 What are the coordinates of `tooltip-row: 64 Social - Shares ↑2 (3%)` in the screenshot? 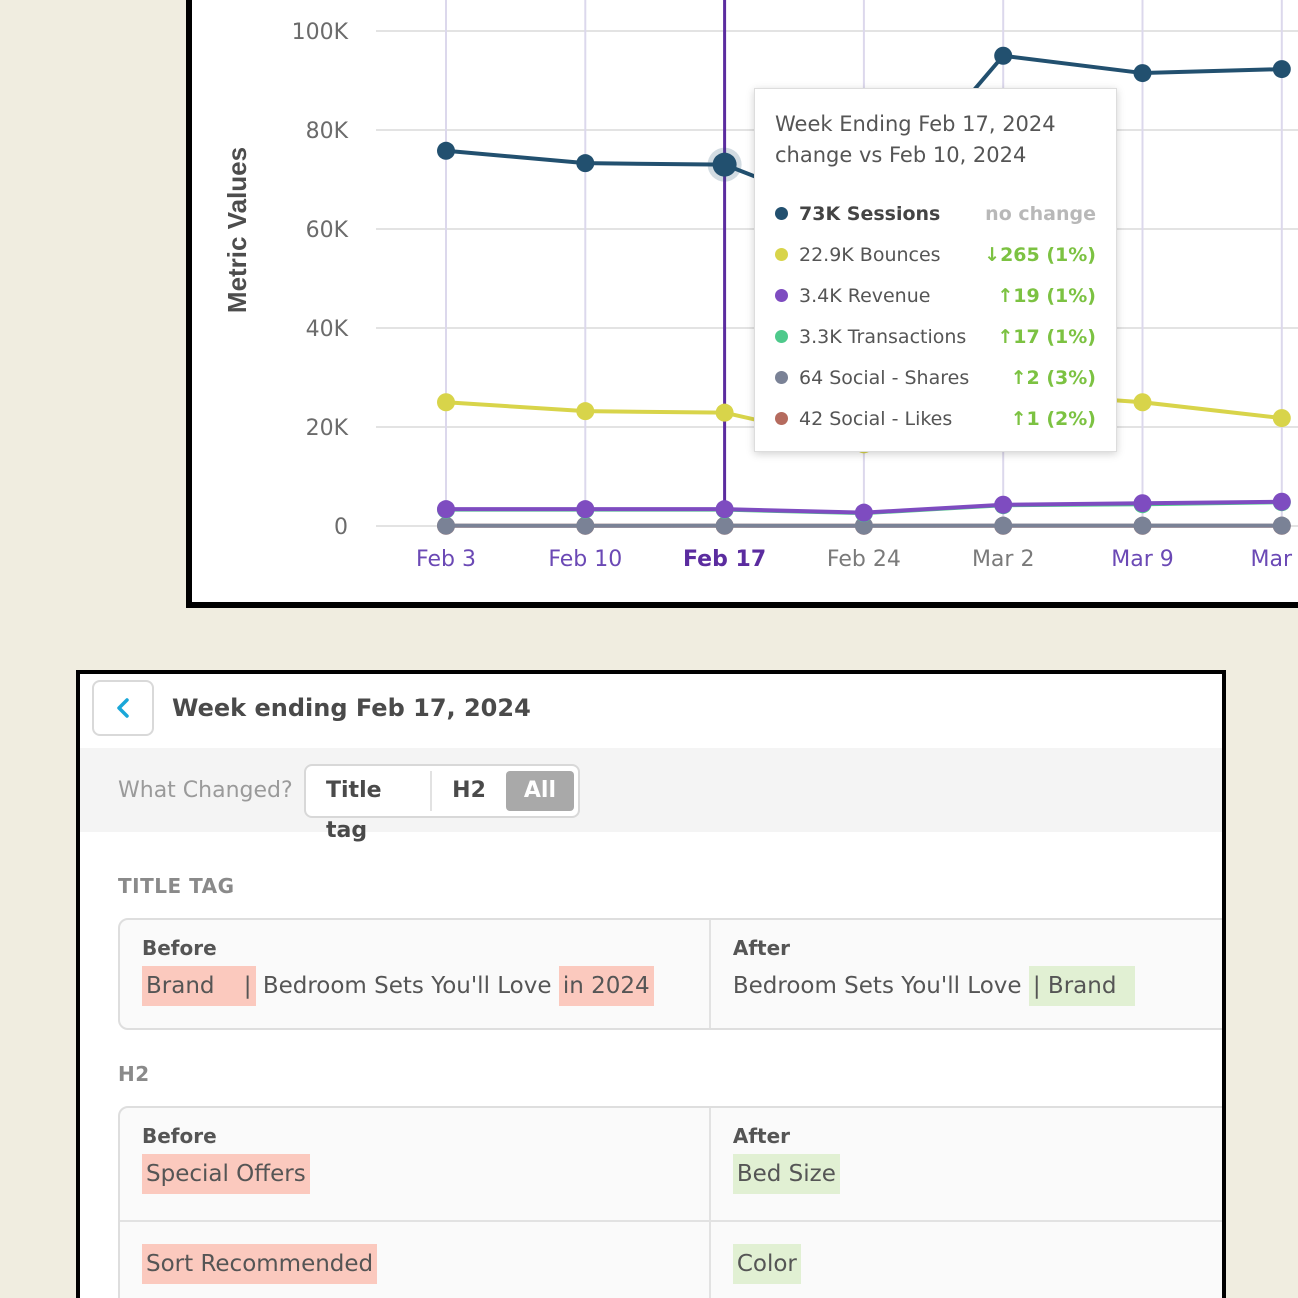 It's located at (935, 377).